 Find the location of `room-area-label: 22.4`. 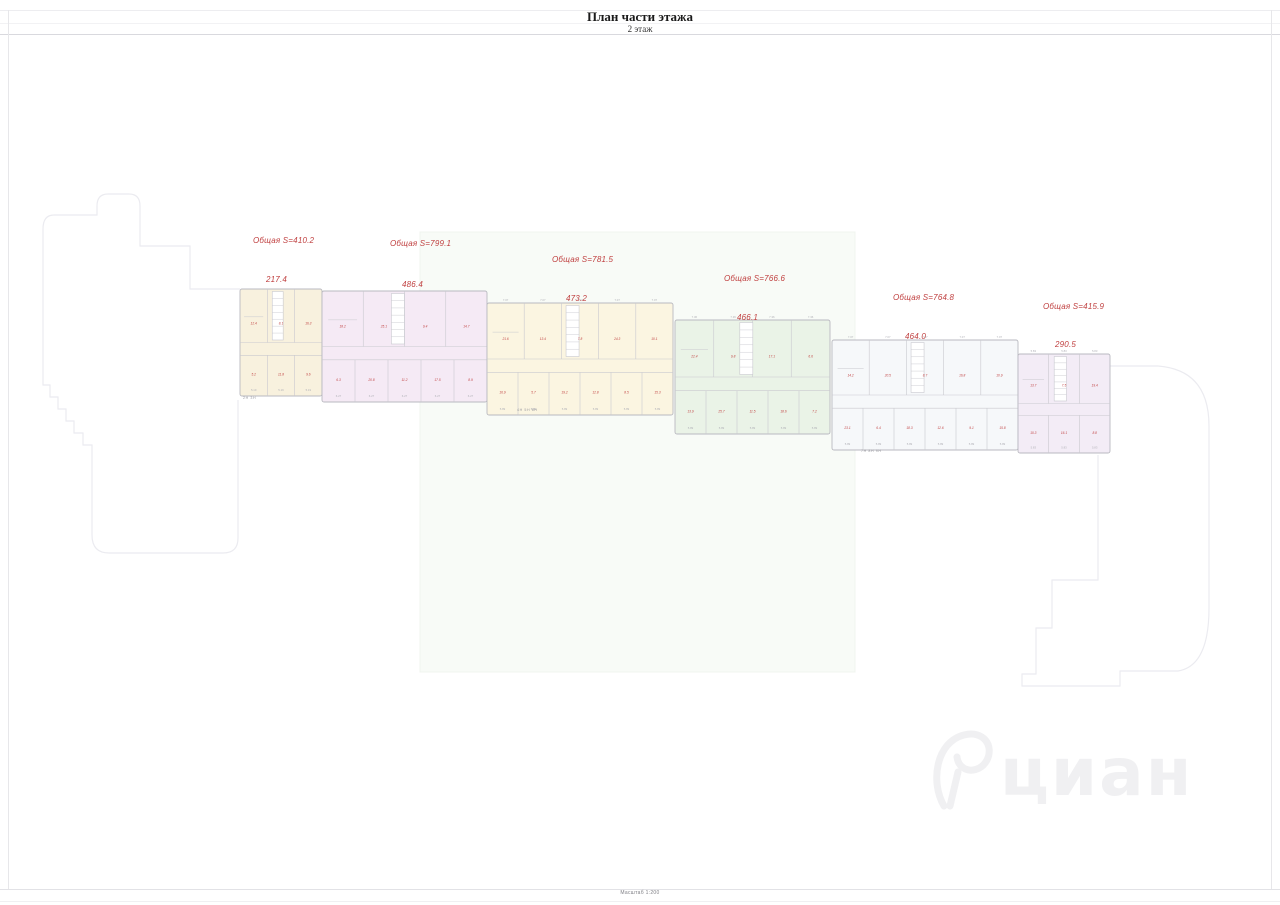

room-area-label: 22.4 is located at coordinates (693, 357).